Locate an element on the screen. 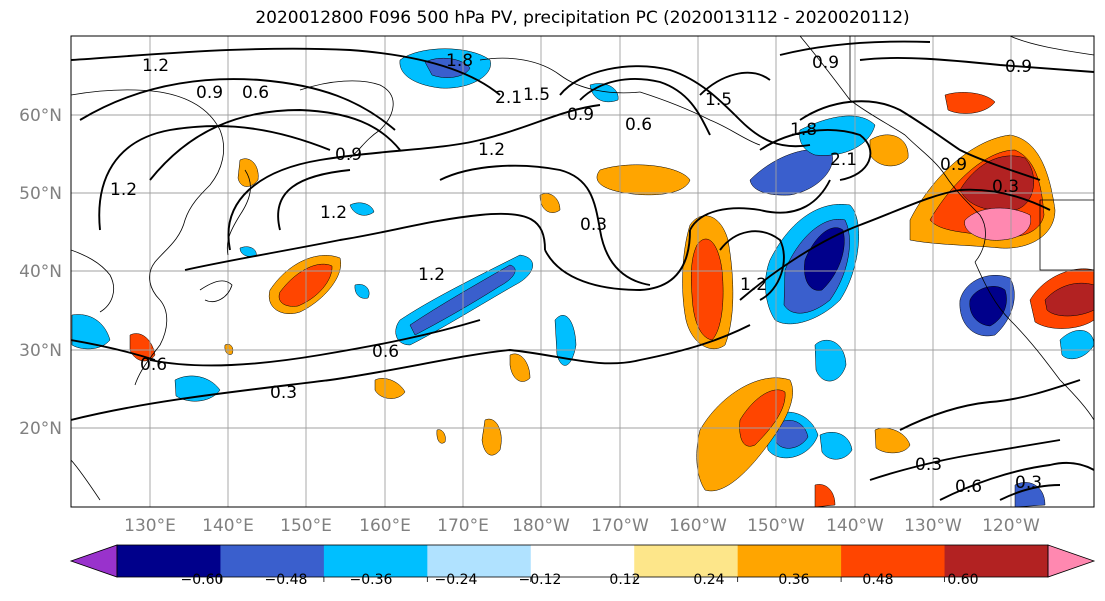 This screenshot has height=601, width=1105. lon-label: 120°W is located at coordinates (1011, 526).